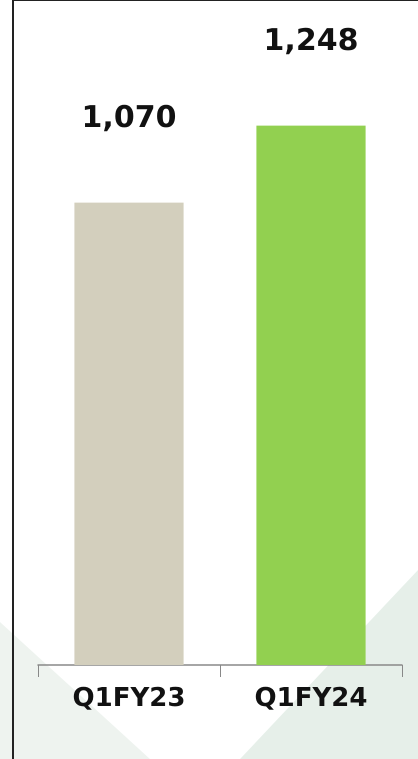  What do you see at coordinates (311, 698) in the screenshot?
I see `x-tick-label: Q1FY24` at bounding box center [311, 698].